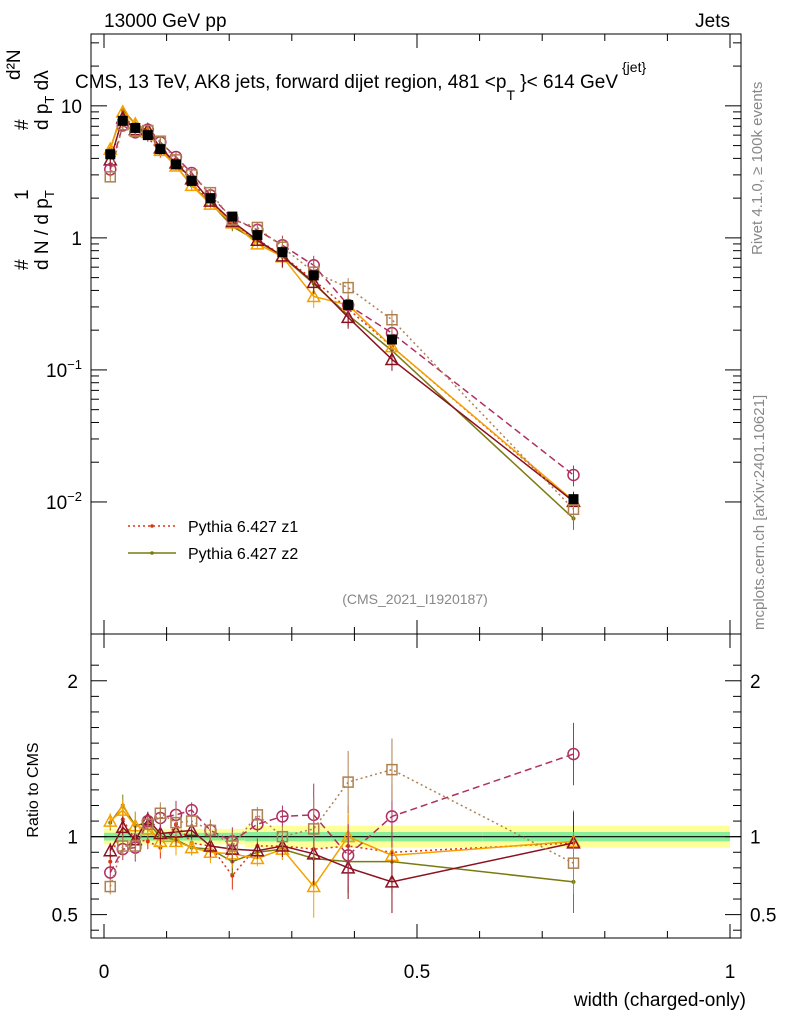 This screenshot has height=1024, width=786. I want to click on ratio-tick-label: 2, so click(72, 682).